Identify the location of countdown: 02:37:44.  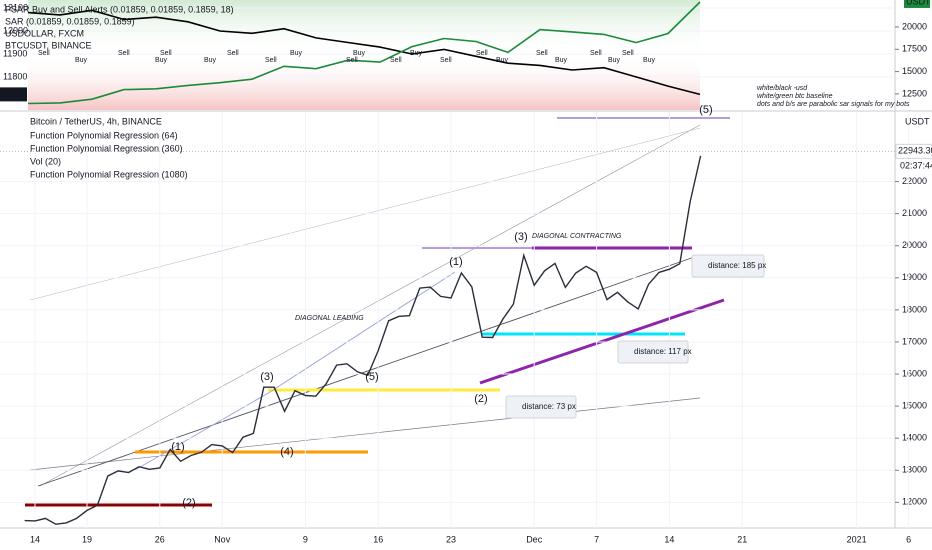
(916, 166).